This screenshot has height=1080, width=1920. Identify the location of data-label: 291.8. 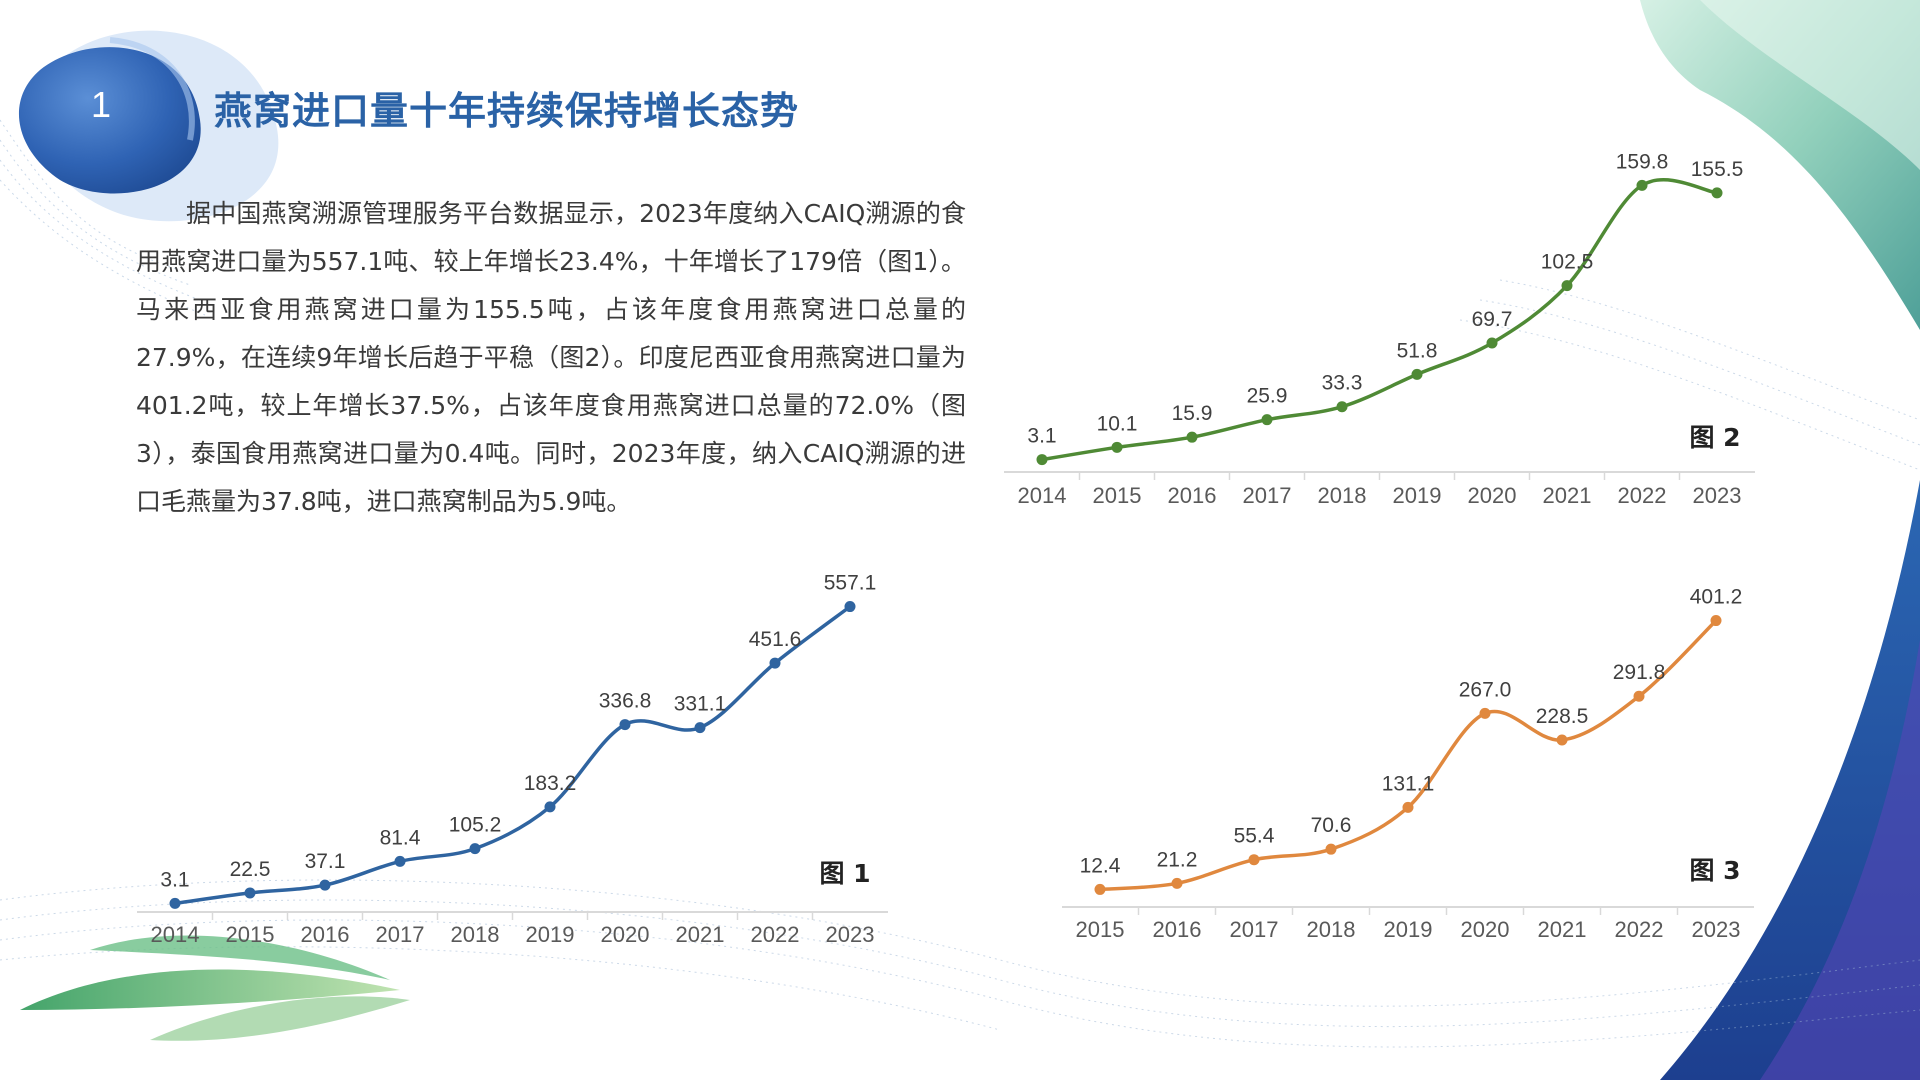
(1639, 672).